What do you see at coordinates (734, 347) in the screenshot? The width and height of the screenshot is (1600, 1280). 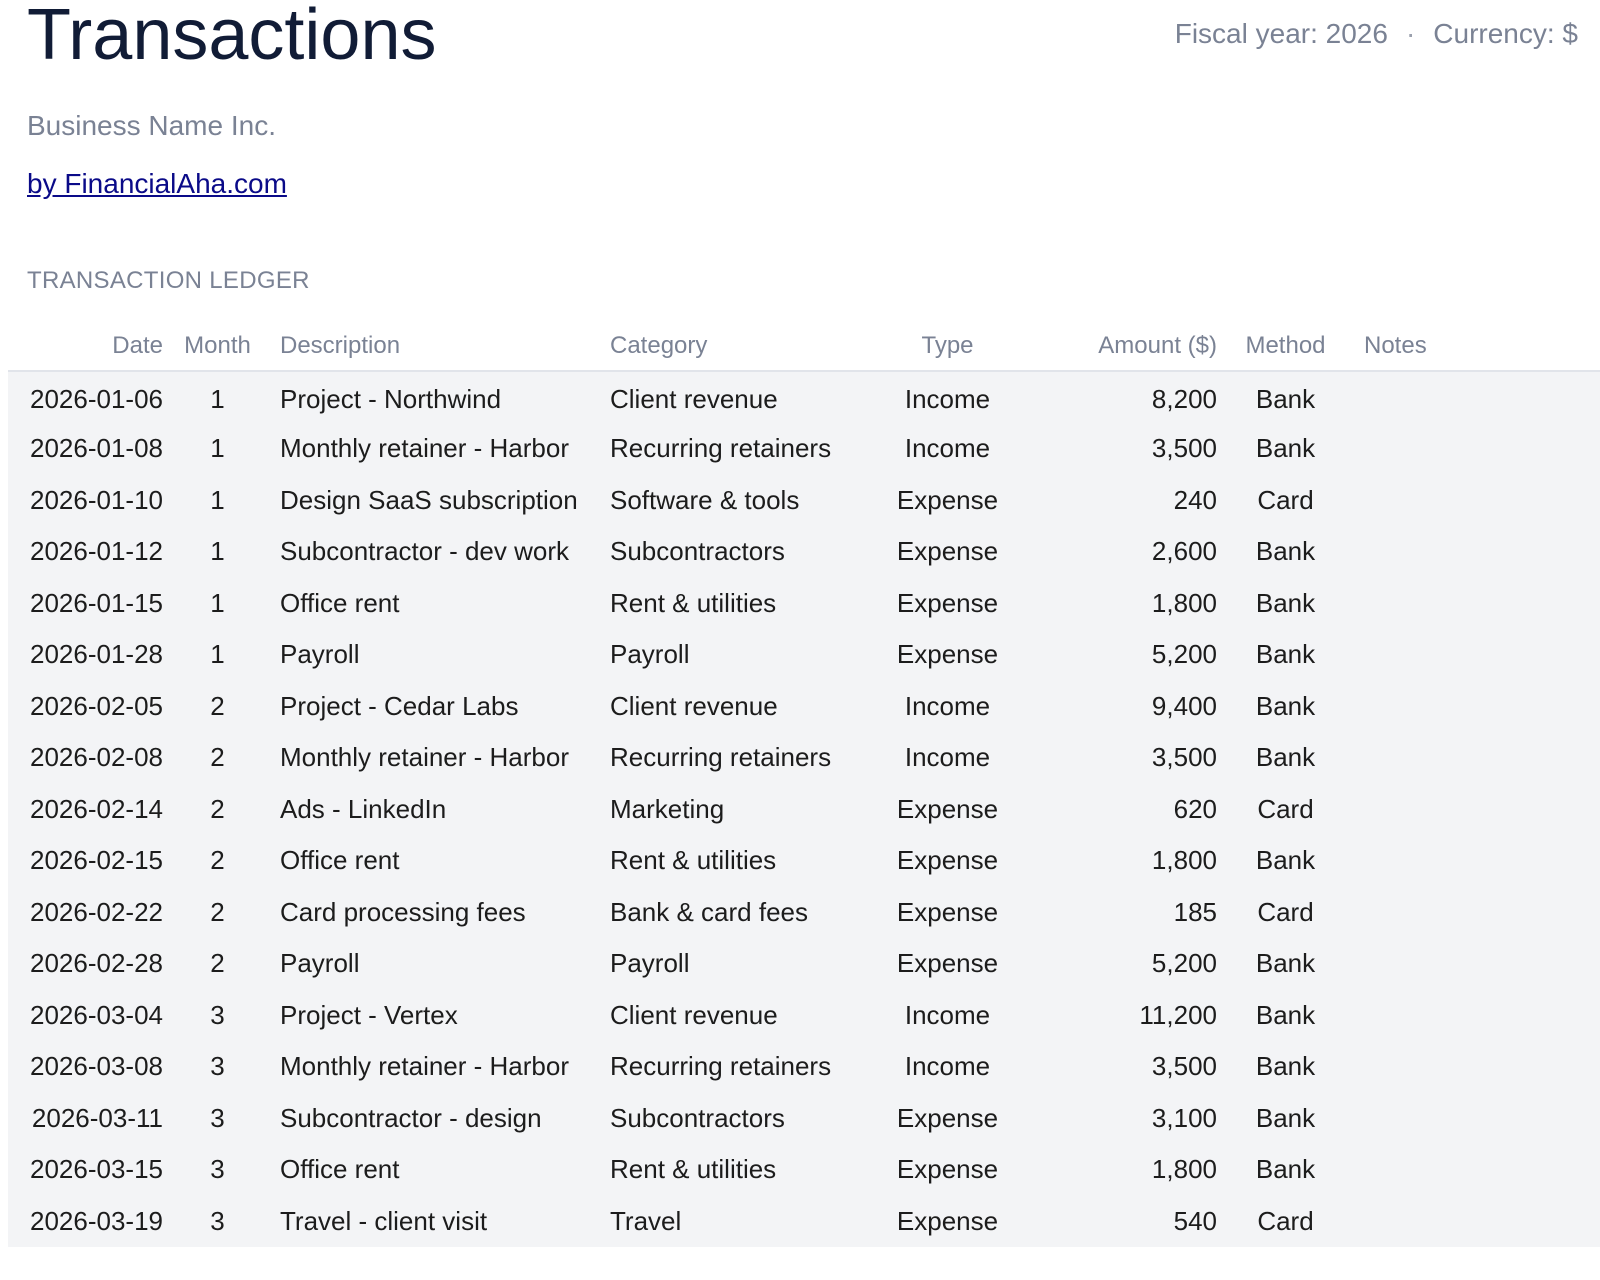 I see `column-header-category: Category` at bounding box center [734, 347].